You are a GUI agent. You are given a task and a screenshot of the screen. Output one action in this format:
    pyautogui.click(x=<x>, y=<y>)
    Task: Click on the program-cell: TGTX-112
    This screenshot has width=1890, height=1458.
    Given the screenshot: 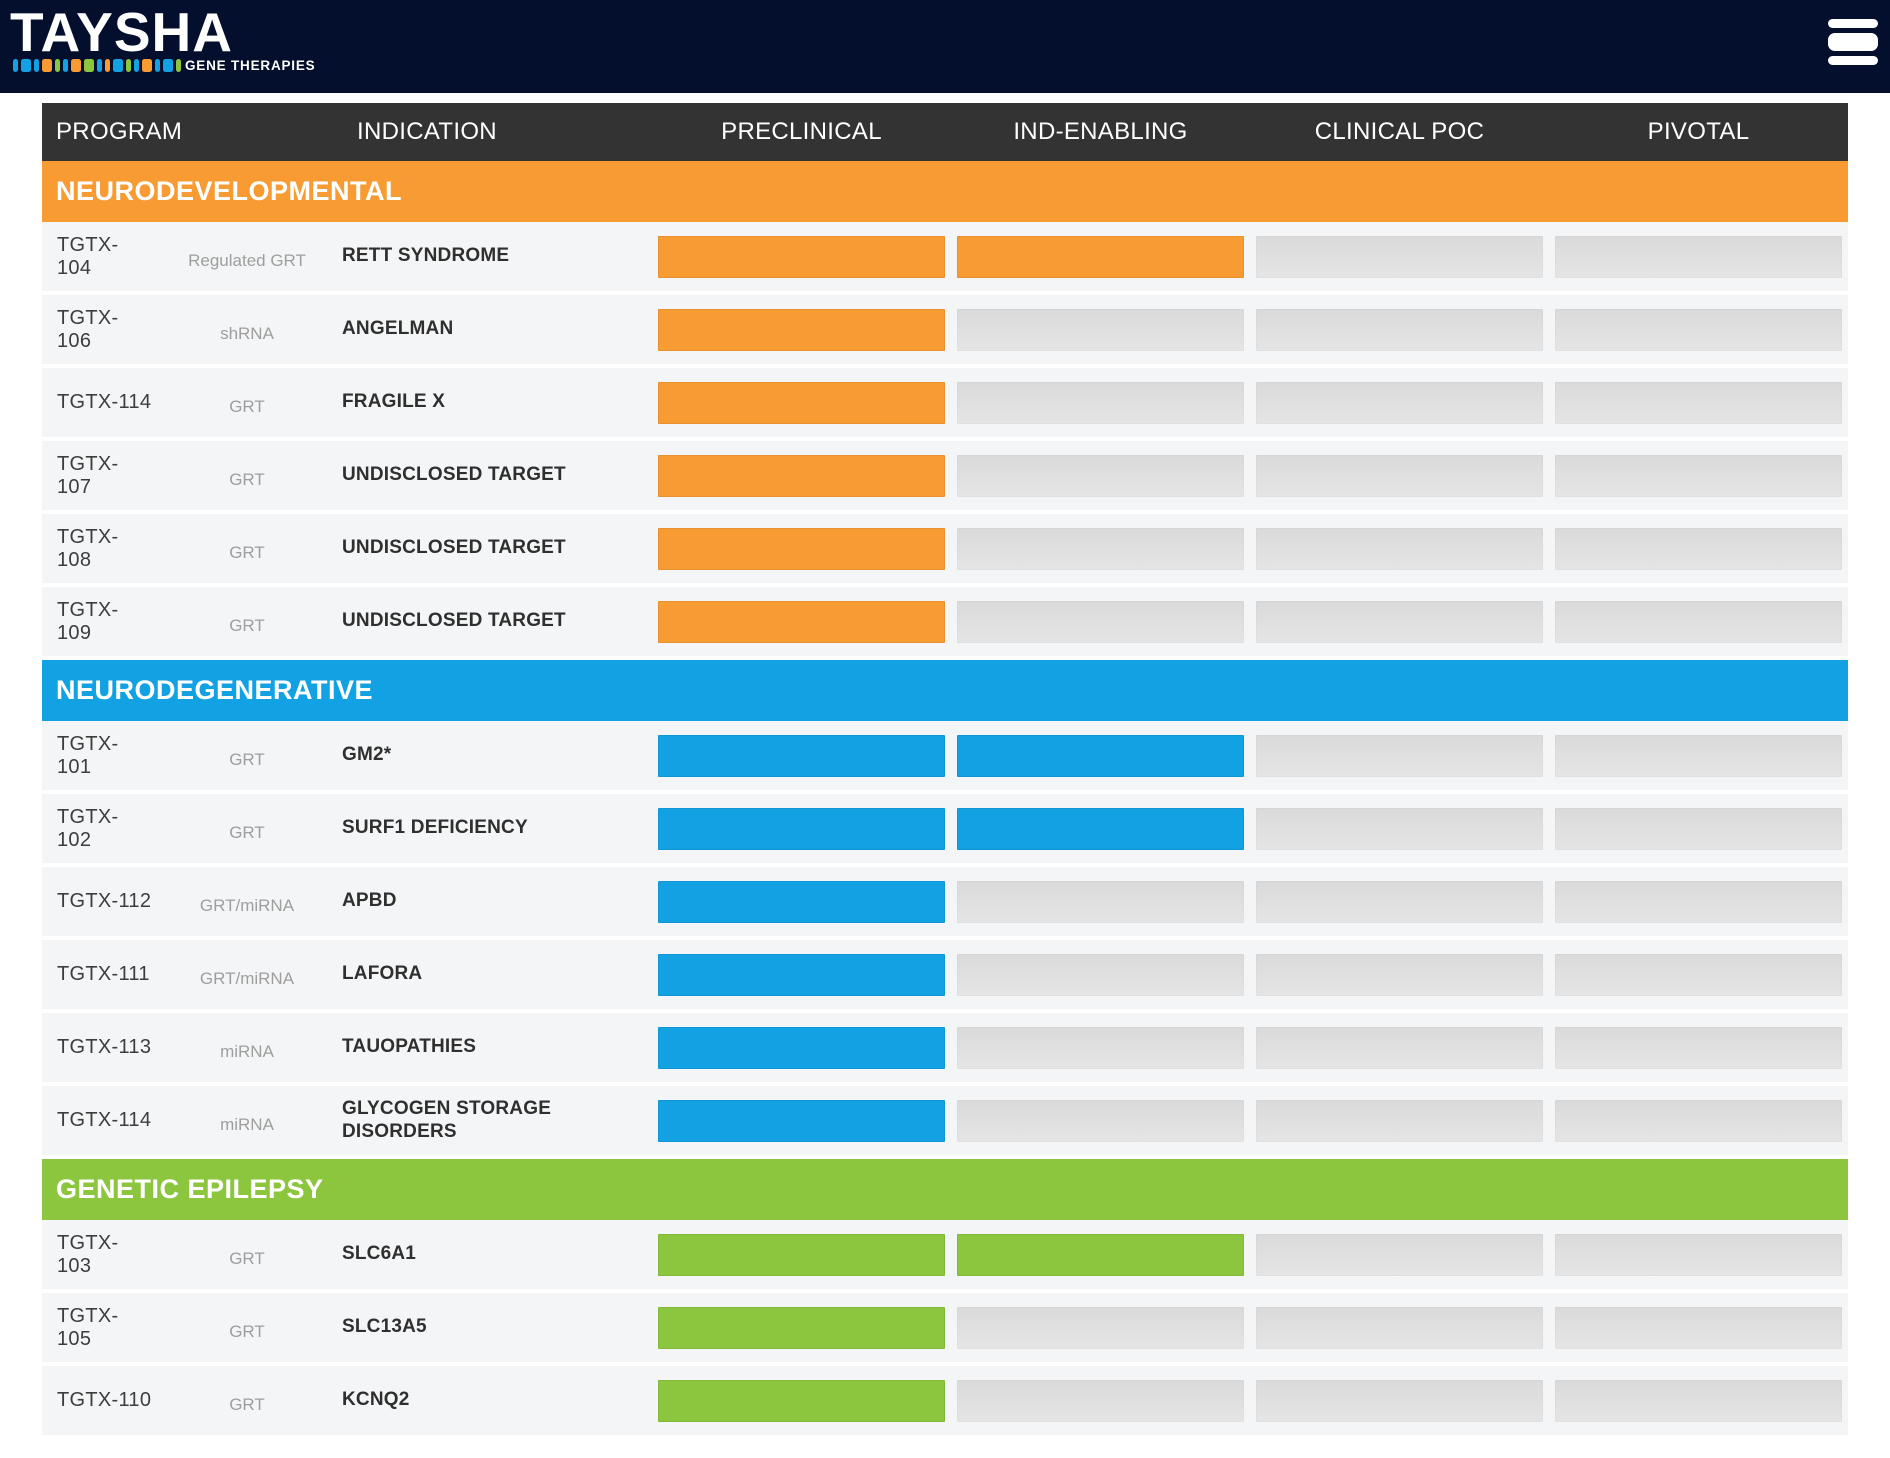 What is the action you would take?
    pyautogui.click(x=104, y=901)
    